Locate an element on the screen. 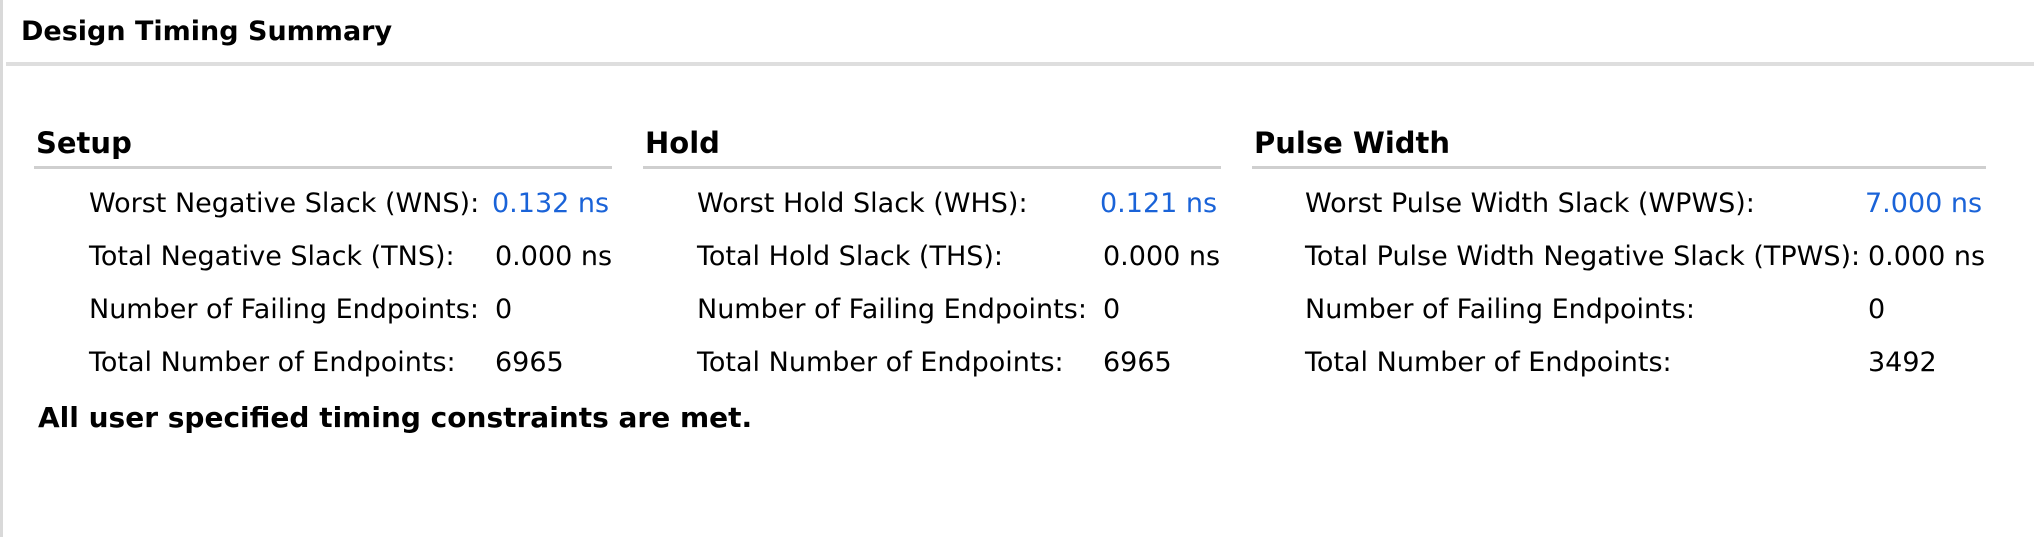 This screenshot has height=537, width=2034. tns-value: 0.000 ns is located at coordinates (554, 256).